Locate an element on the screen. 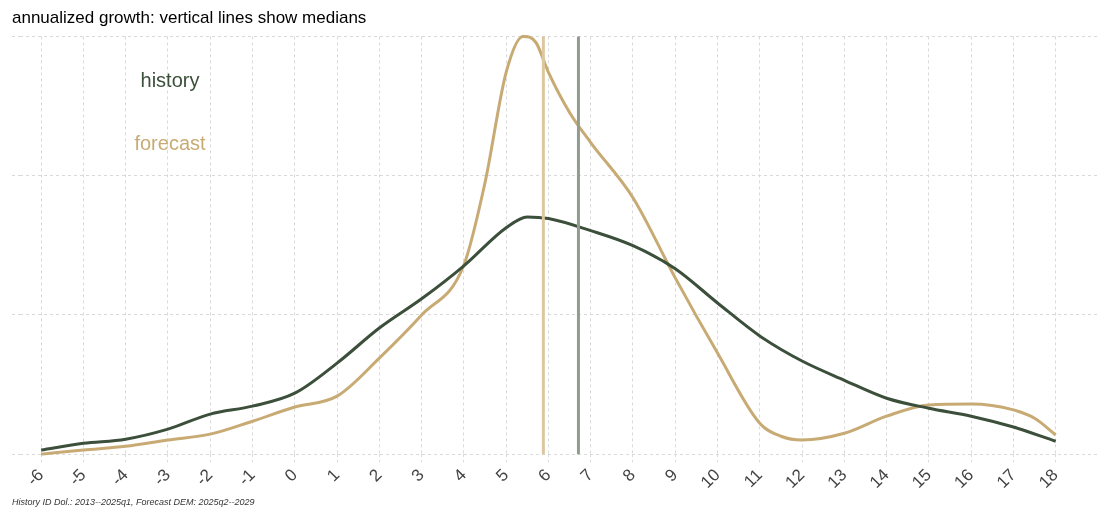 The height and width of the screenshot is (518, 1118). x-tick-label: -1 is located at coordinates (246, 477).